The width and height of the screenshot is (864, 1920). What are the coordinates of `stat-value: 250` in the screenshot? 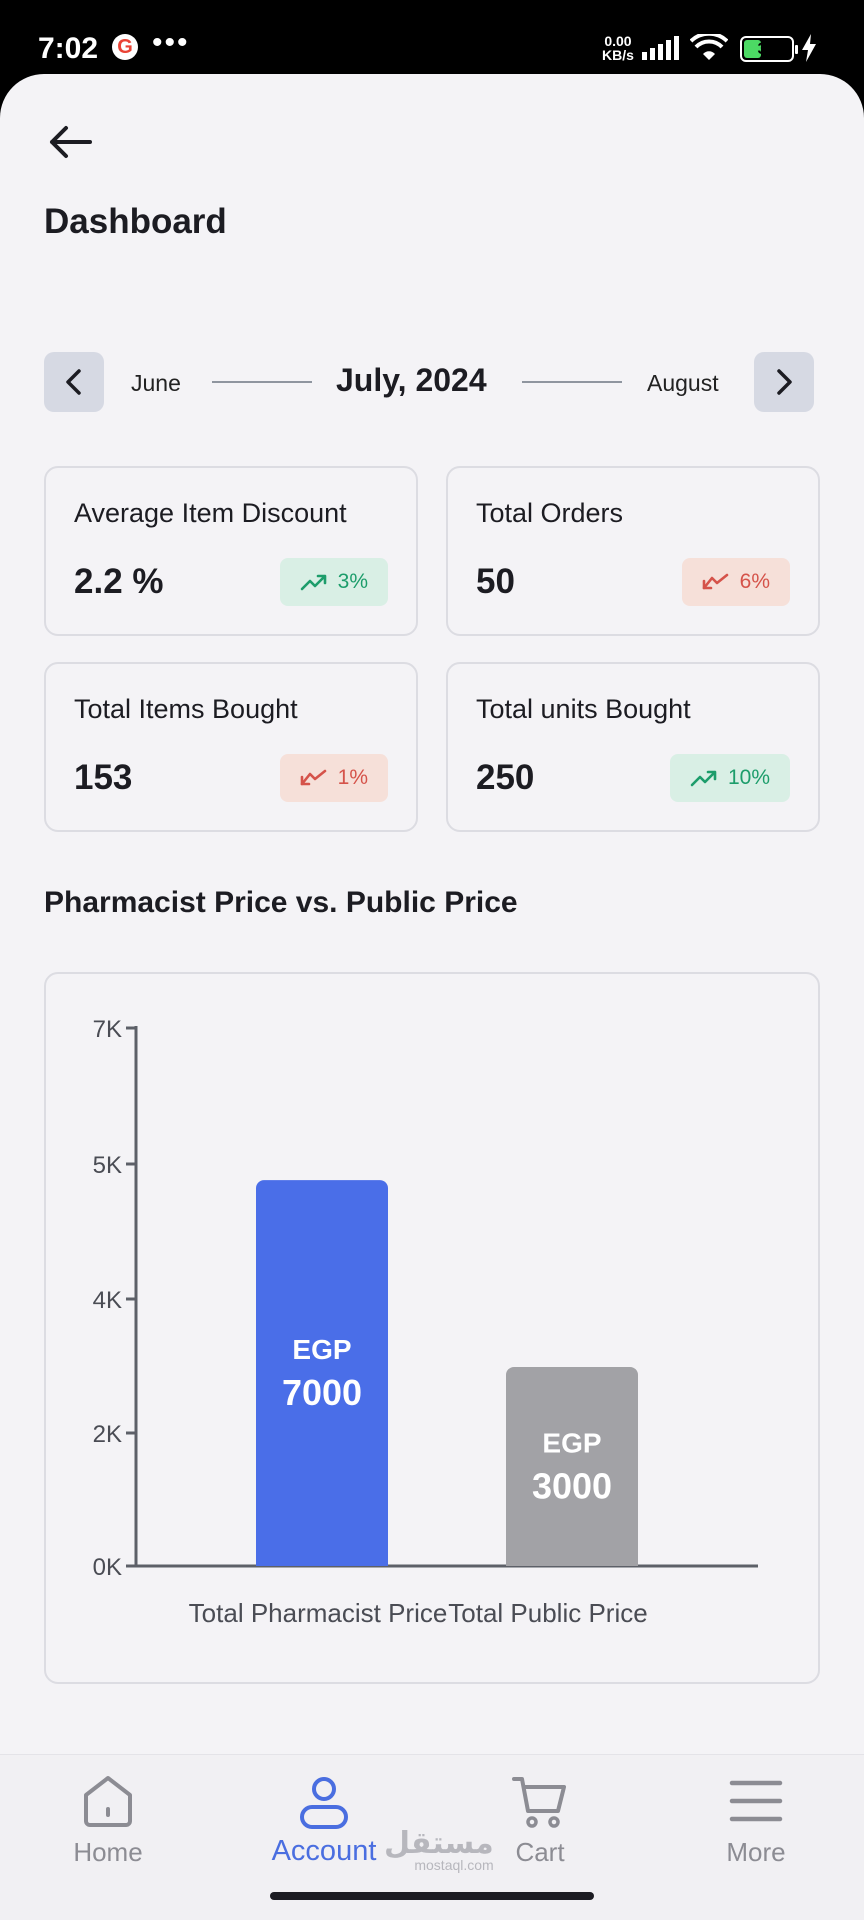 It's located at (505, 777).